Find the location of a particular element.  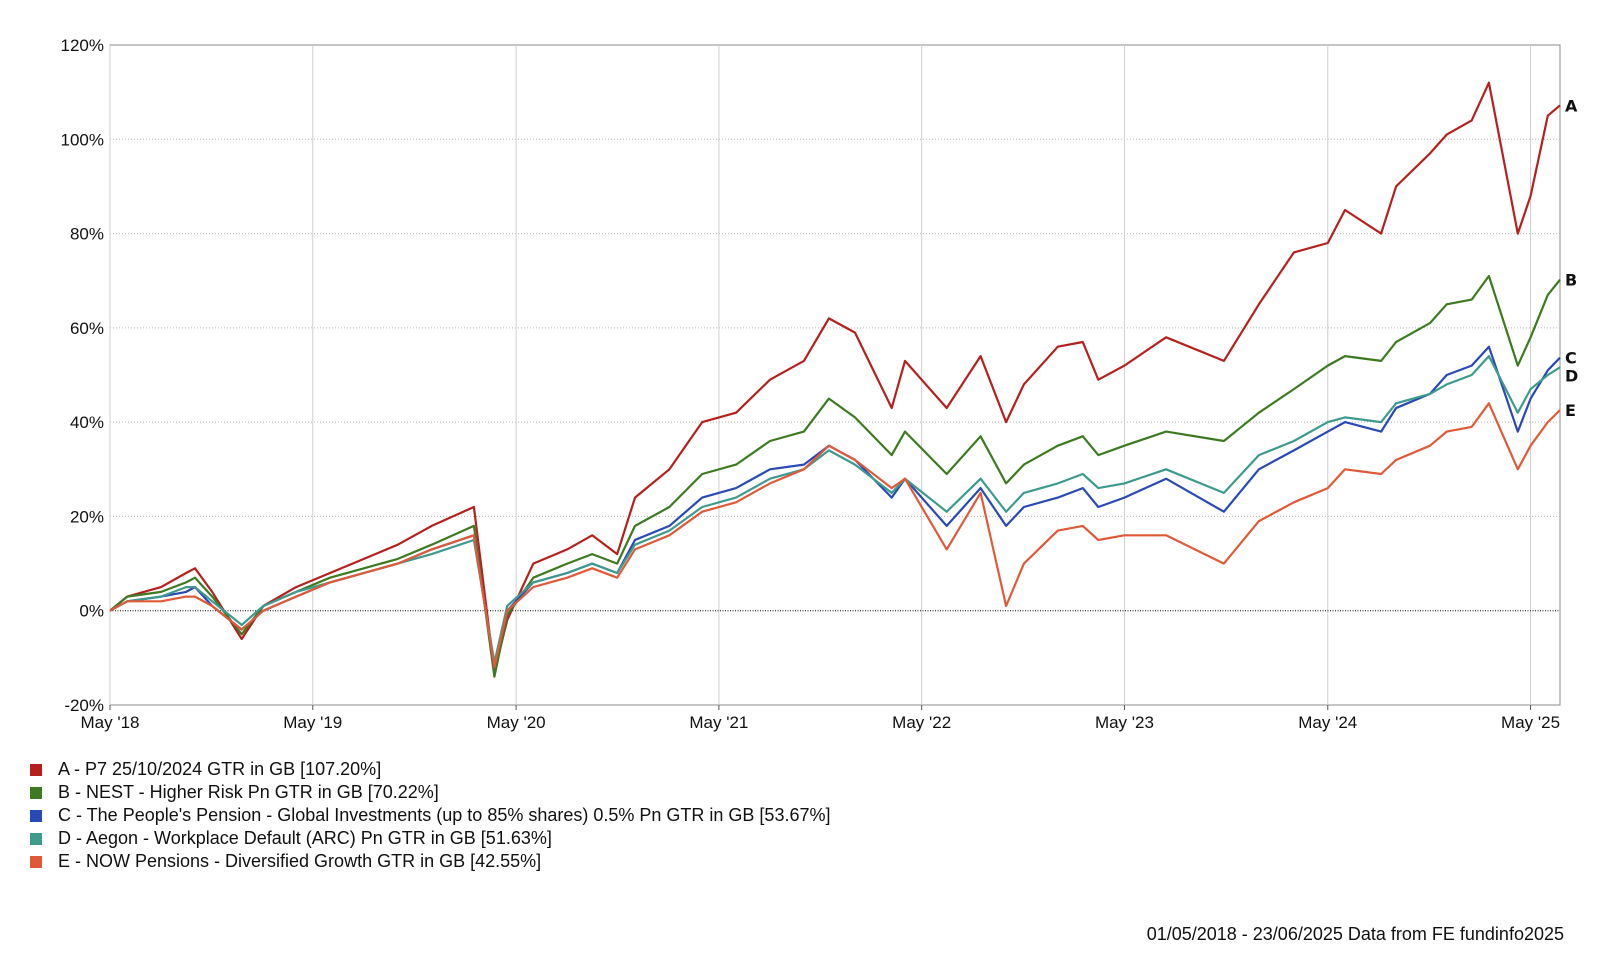

x-tick-label: May '18 is located at coordinates (110, 722).